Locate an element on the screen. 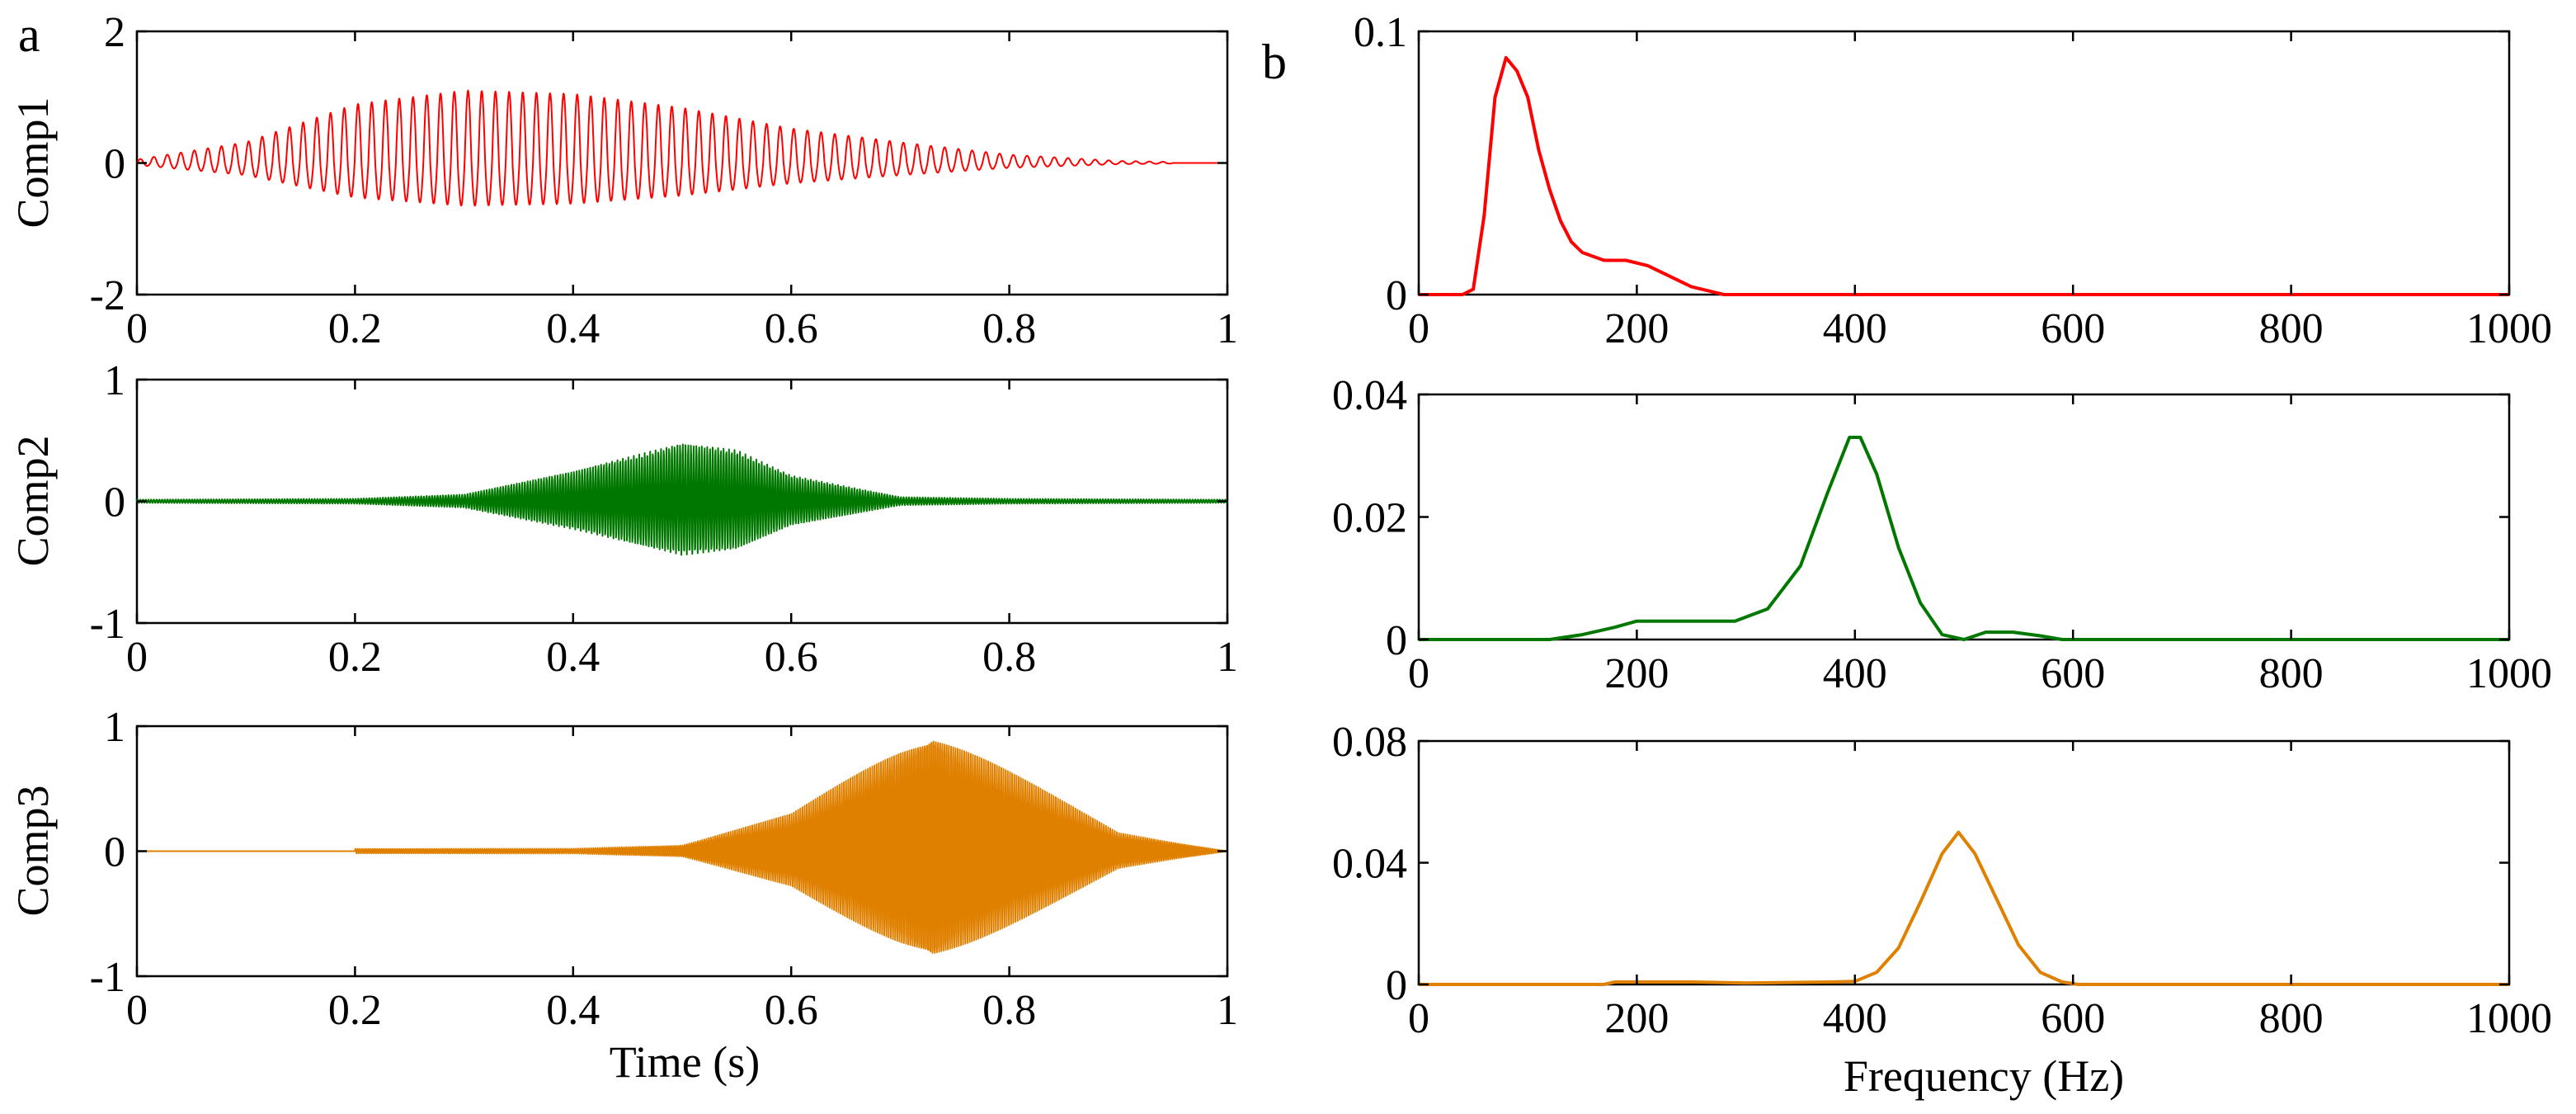  comp3-spectrum-ytick-label: 0.08 is located at coordinates (1369, 742).